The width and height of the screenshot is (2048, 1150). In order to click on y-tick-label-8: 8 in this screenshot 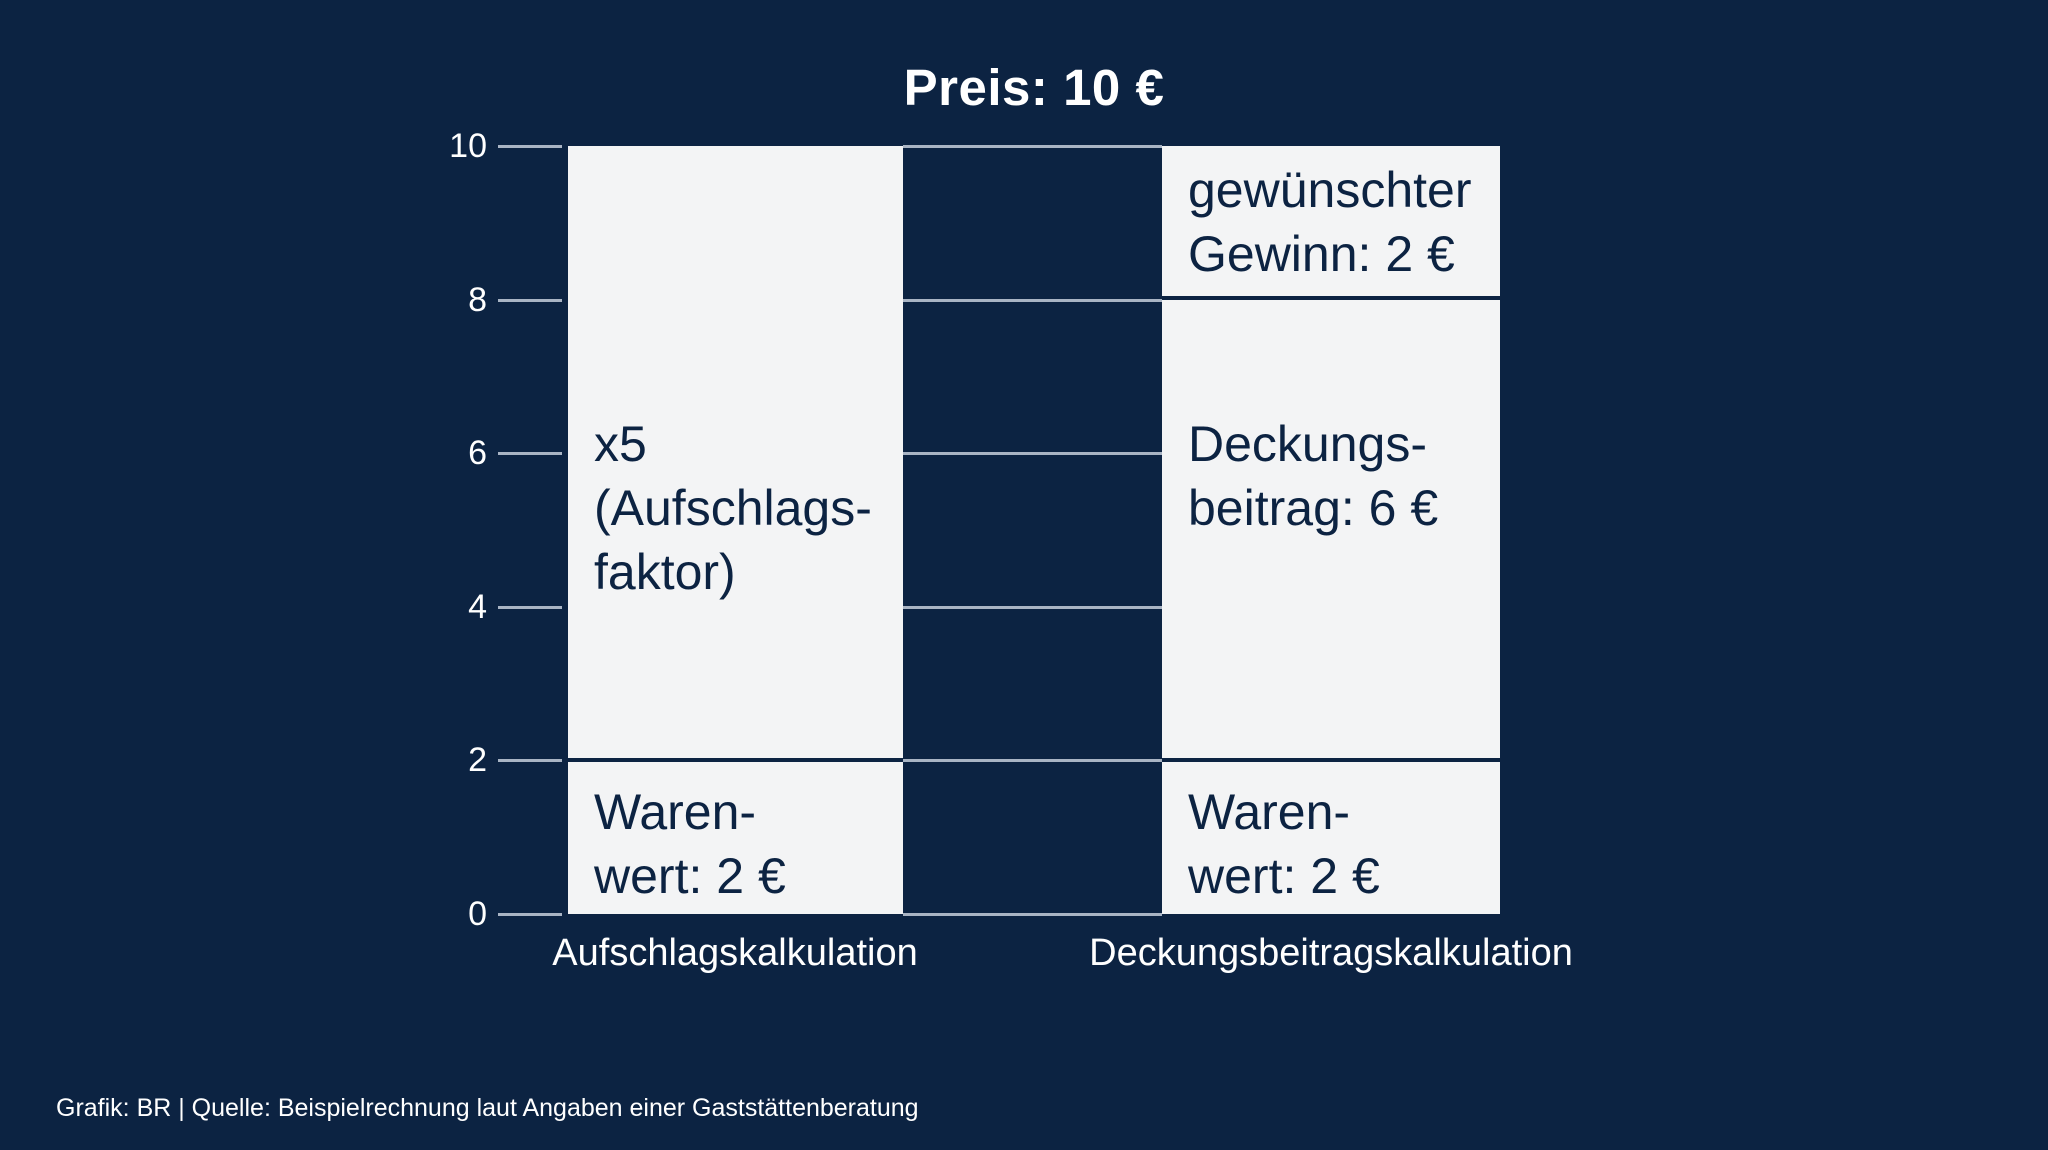, I will do `click(477, 300)`.